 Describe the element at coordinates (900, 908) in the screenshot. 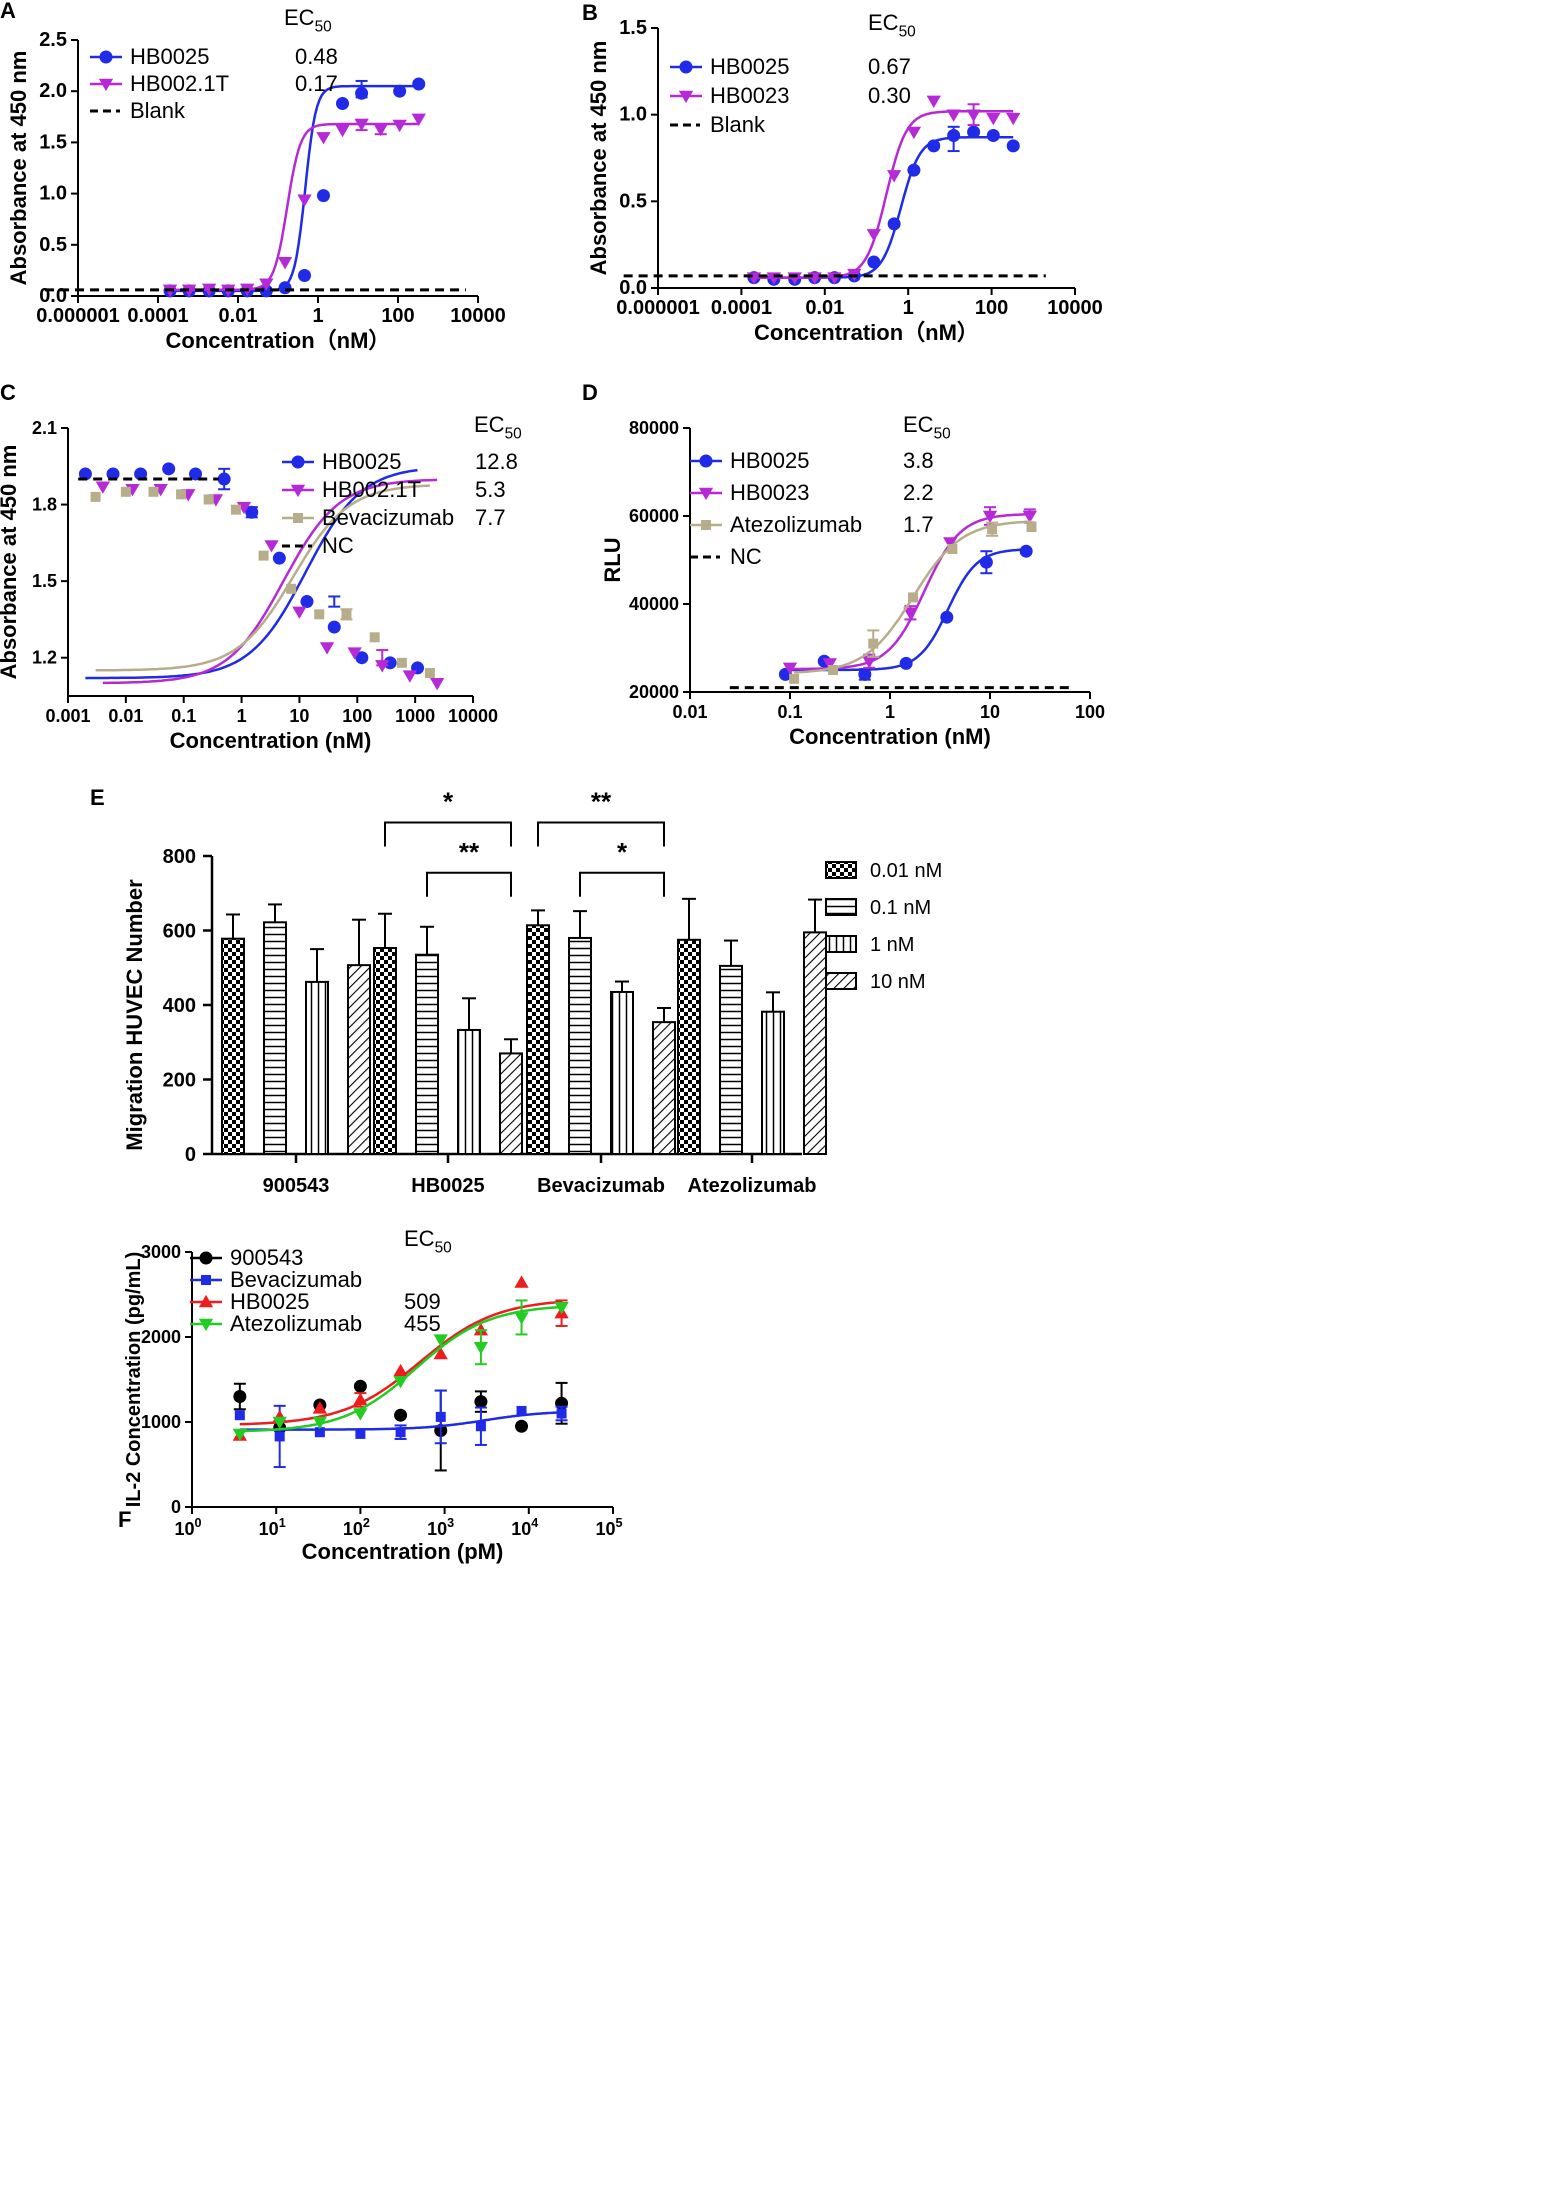

I see `legend-label: 0.1 nM` at that location.